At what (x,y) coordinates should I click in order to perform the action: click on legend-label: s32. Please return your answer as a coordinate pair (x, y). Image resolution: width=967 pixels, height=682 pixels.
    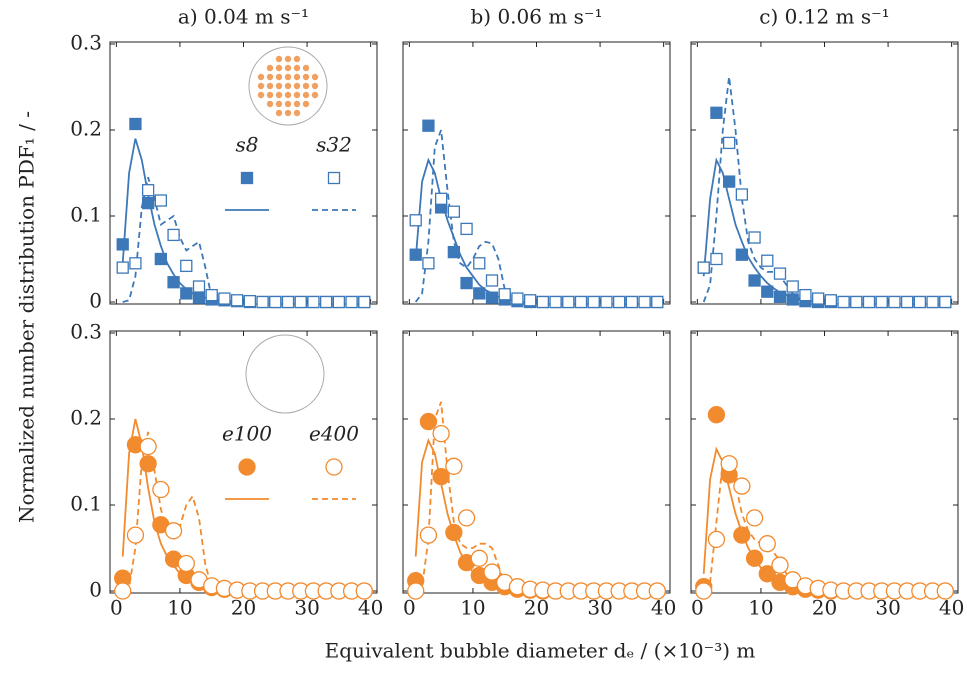
    Looking at the image, I should click on (334, 145).